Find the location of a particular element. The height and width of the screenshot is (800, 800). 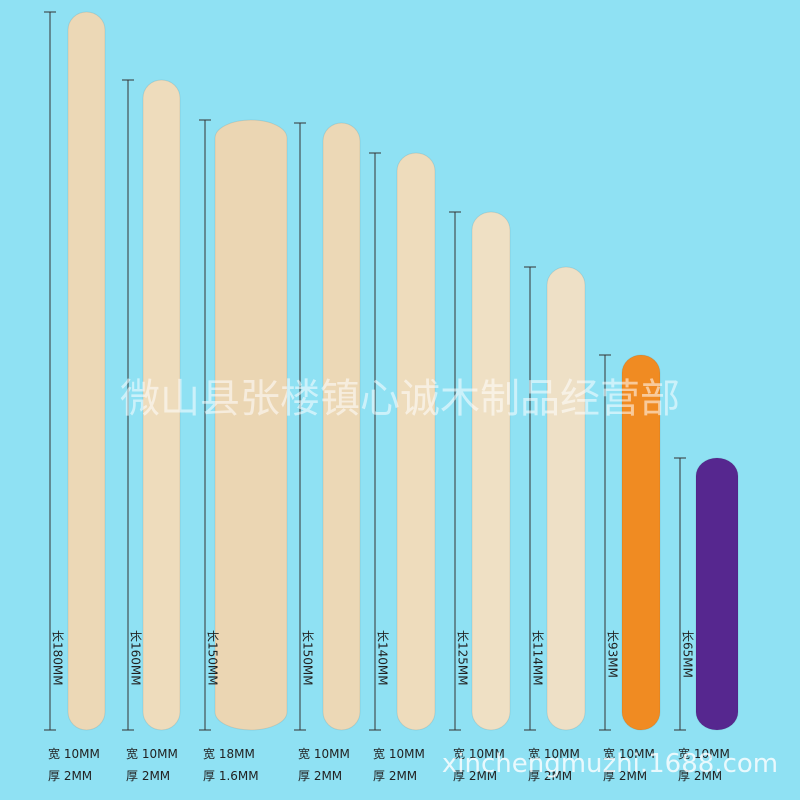

url-watermark: xinchengmuzhi.1688.com is located at coordinates (610, 764).